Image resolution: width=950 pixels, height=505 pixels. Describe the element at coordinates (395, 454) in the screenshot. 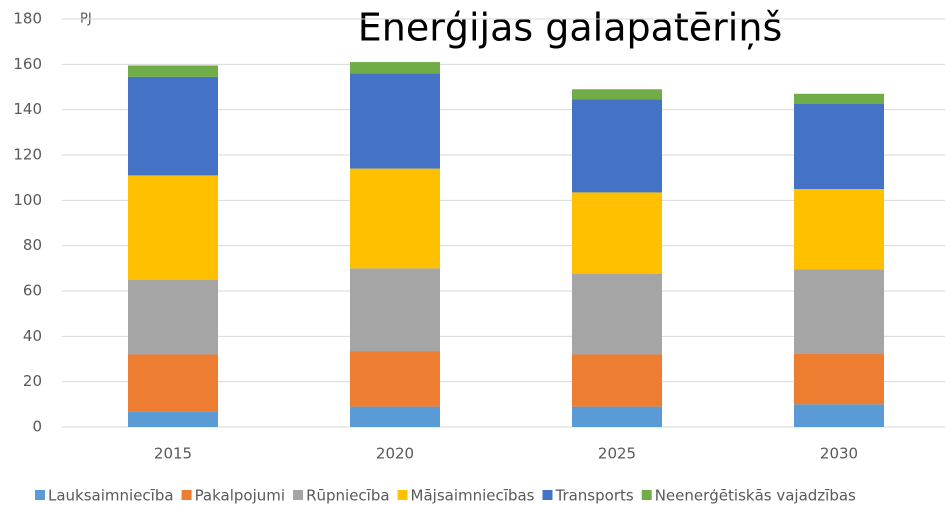

I see `x-tick-label: 2020` at that location.